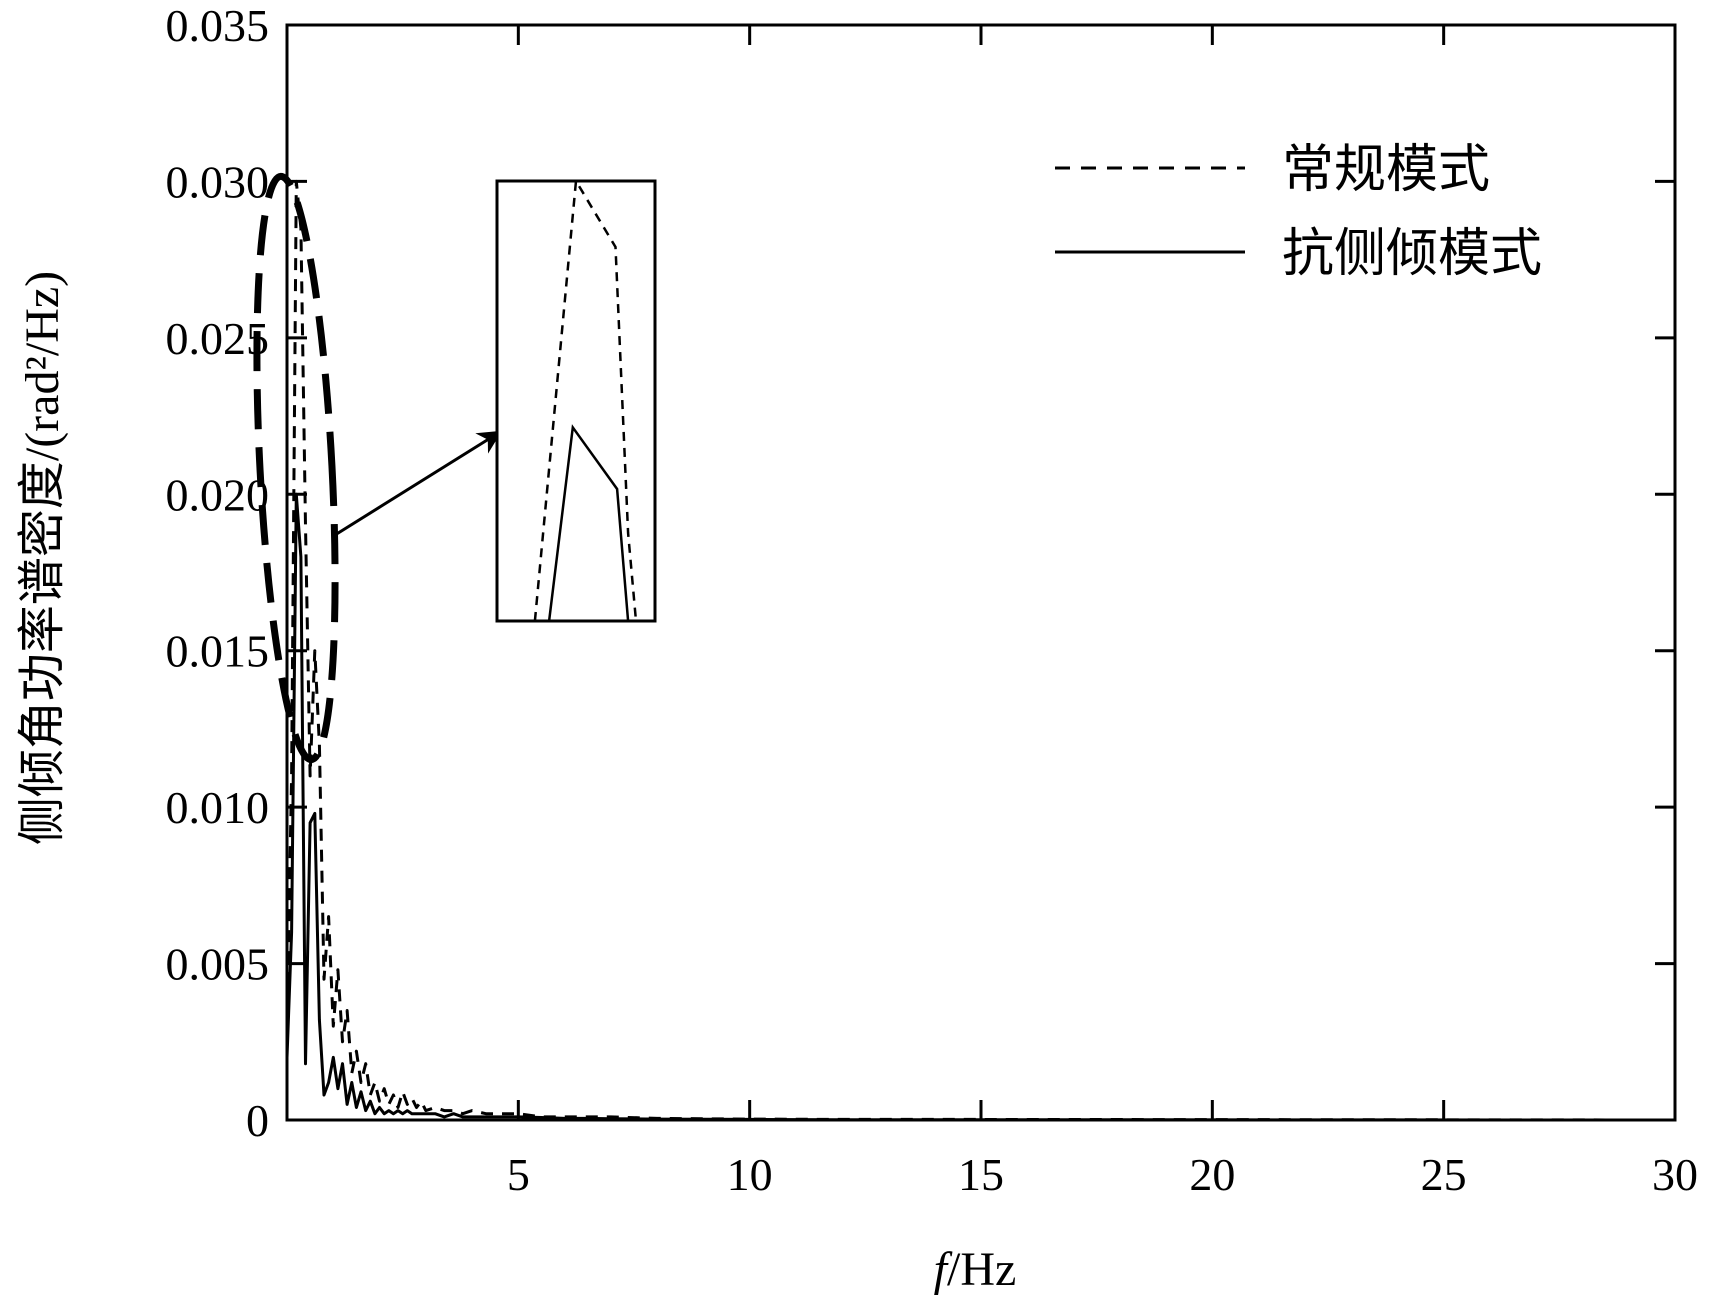 The image size is (1710, 1299). I want to click on x-tick-label: 5, so click(518, 1174).